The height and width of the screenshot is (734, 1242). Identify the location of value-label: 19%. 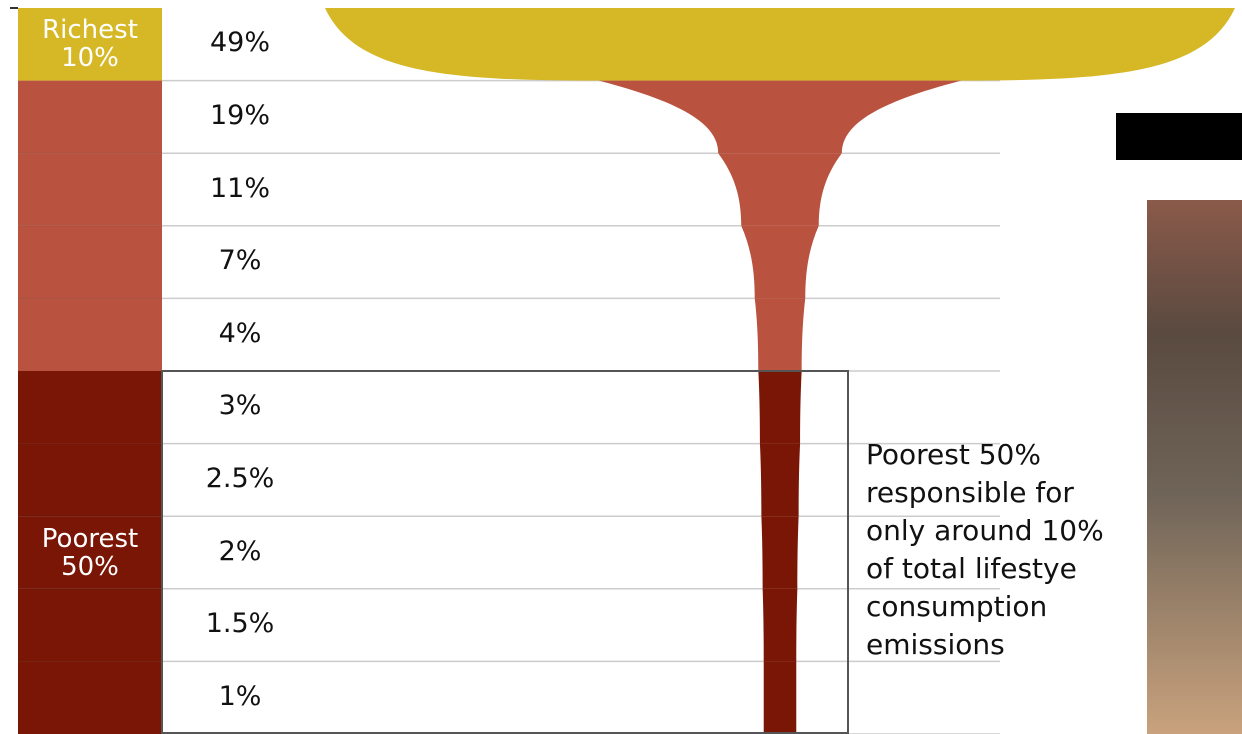
(239, 115).